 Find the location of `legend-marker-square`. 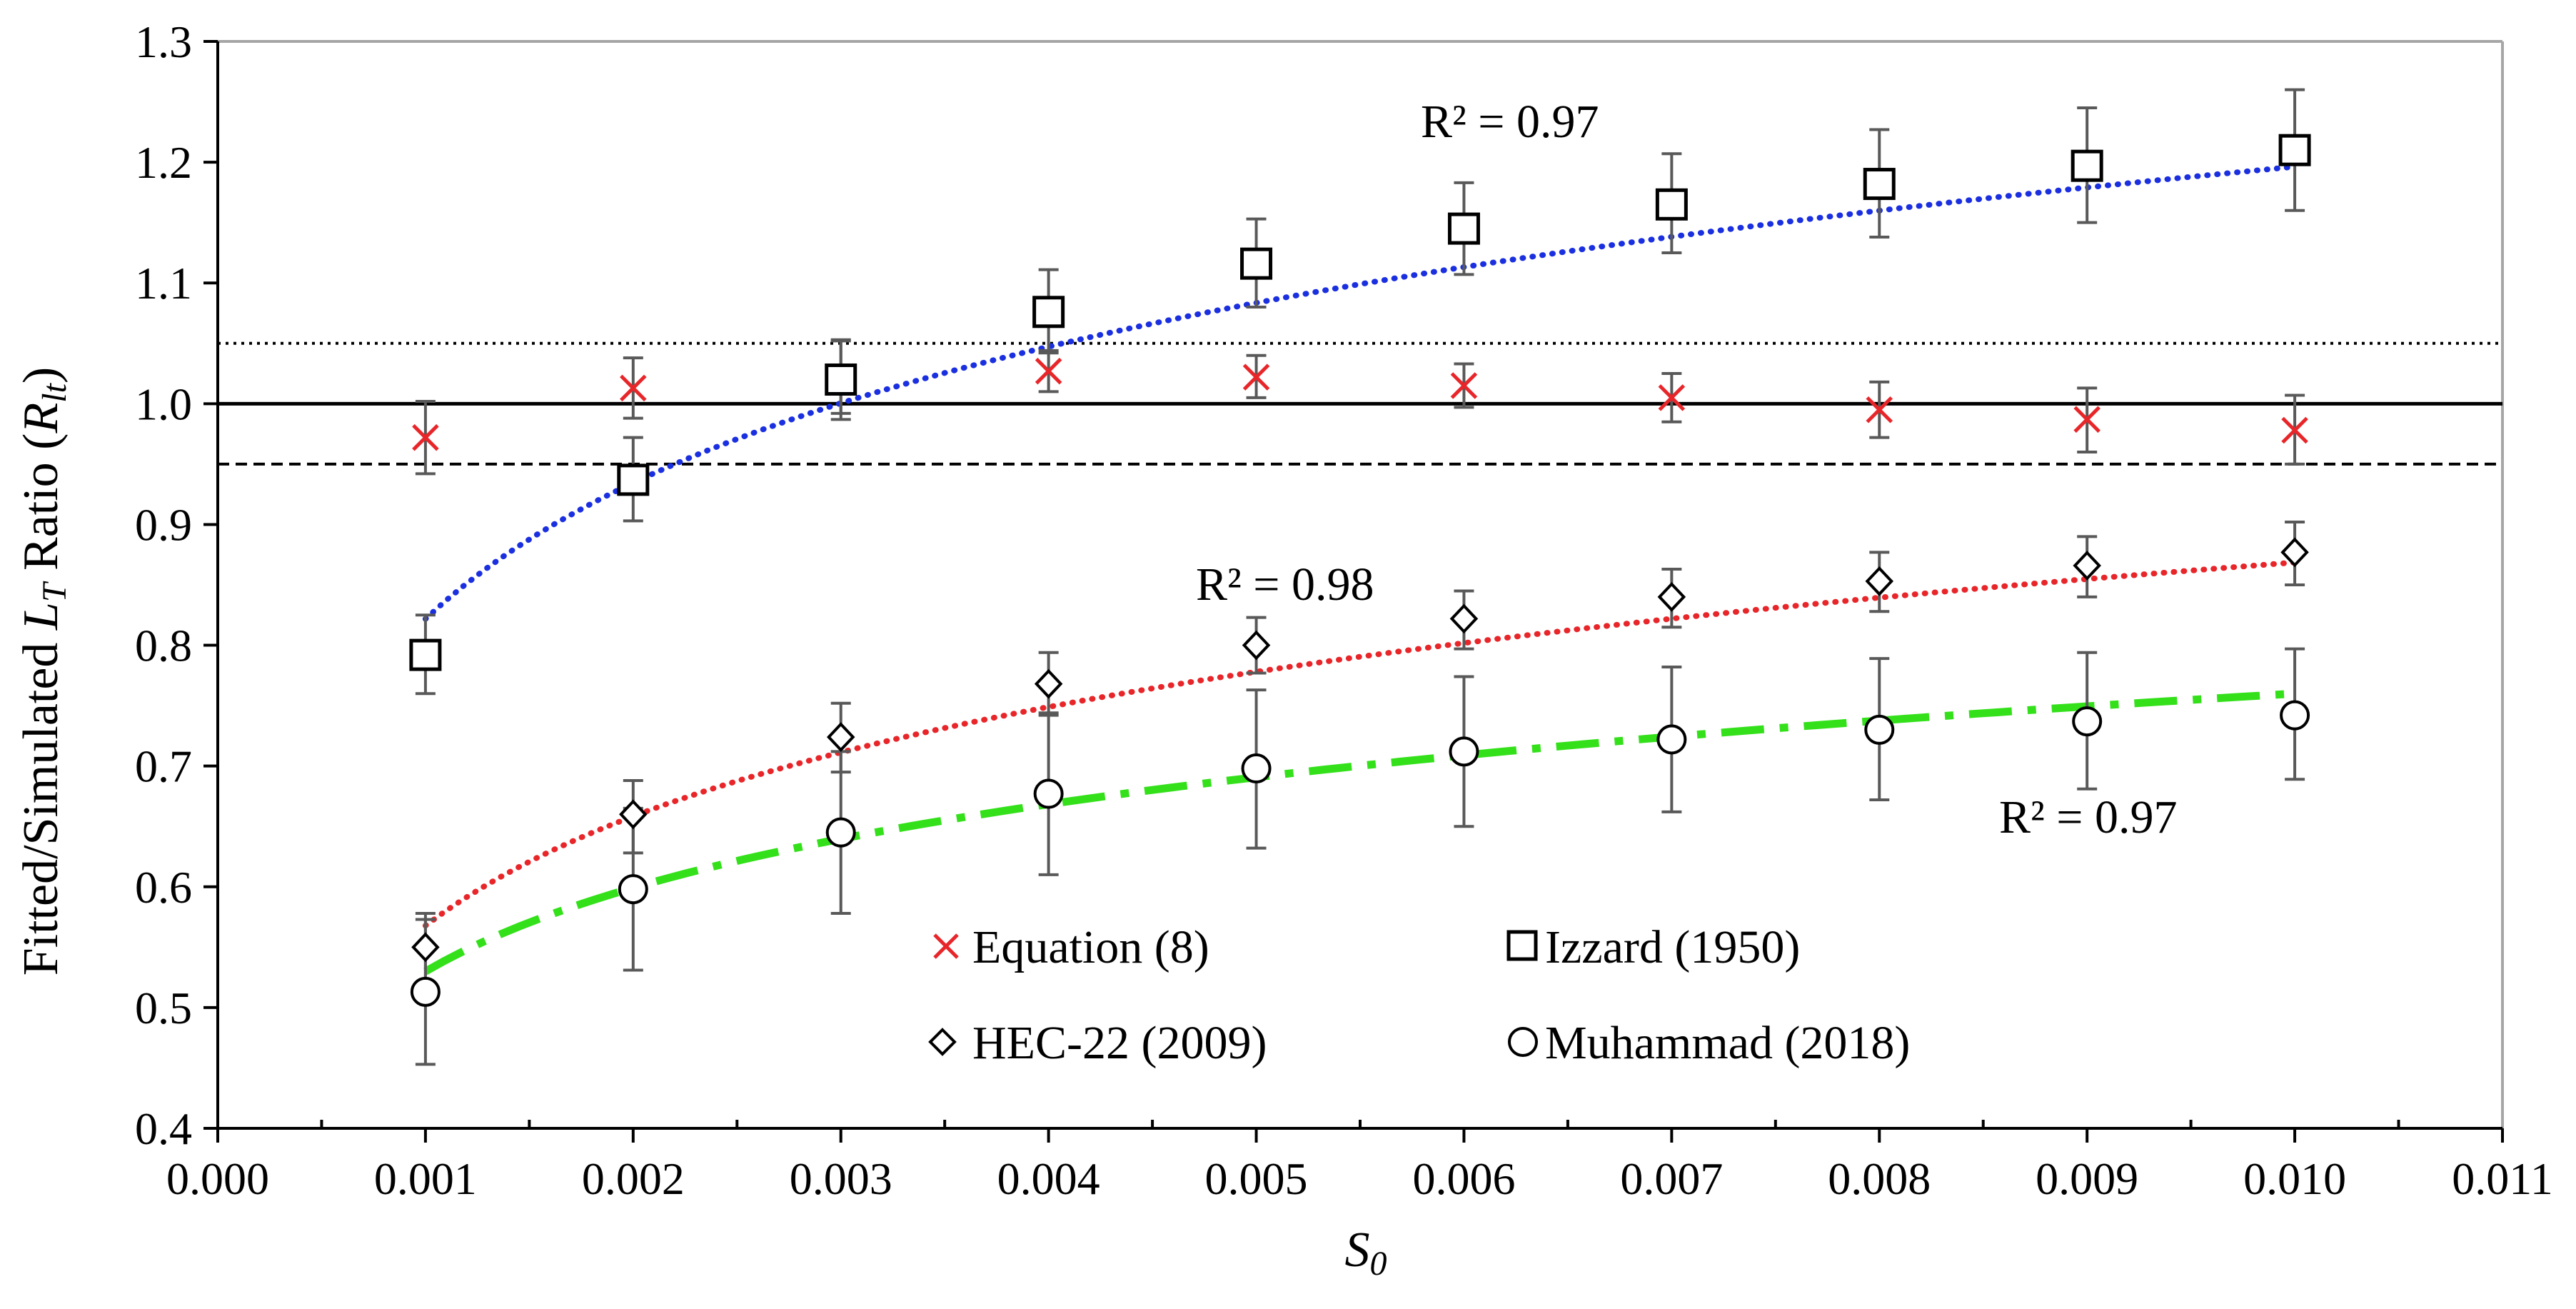

legend-marker-square is located at coordinates (1522, 945).